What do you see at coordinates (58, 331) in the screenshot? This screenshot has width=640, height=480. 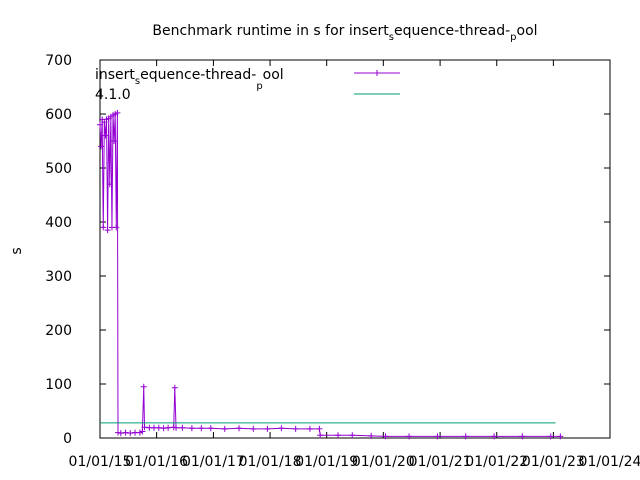 I see `y-tick-label: 200` at bounding box center [58, 331].